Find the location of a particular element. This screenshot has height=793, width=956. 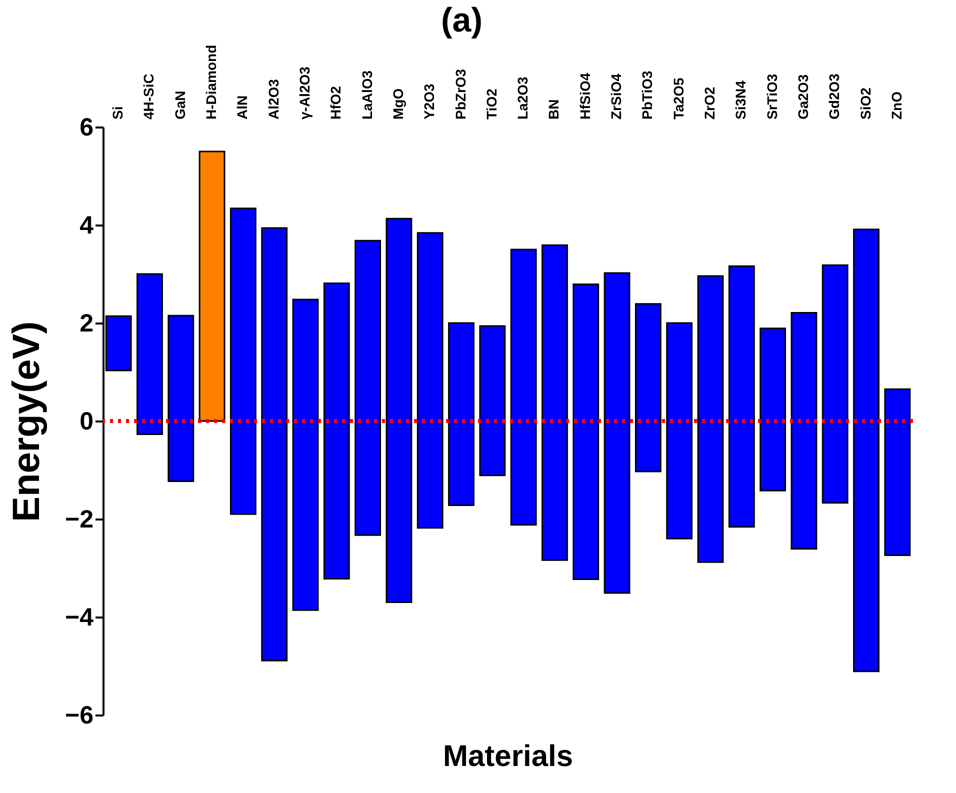

y-axis-title: Energy(eV) is located at coordinates (27, 421).